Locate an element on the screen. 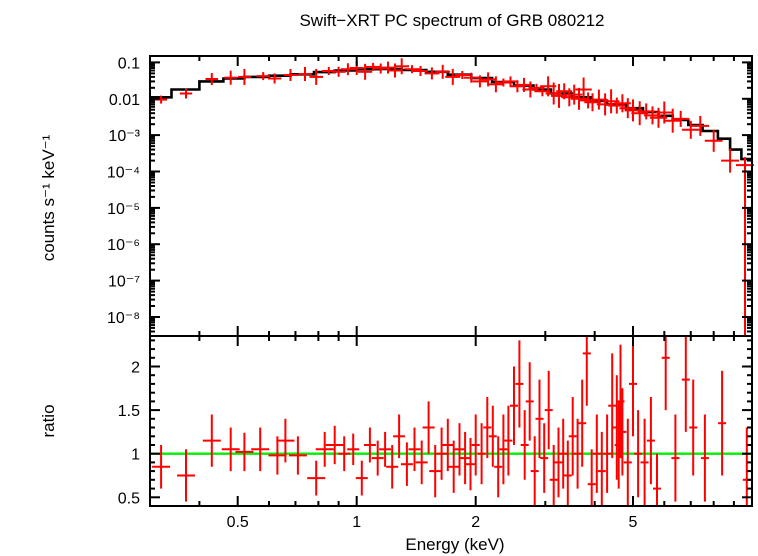 The image size is (758, 556). y-tick-label: 10⁻⁶ is located at coordinates (123, 245).